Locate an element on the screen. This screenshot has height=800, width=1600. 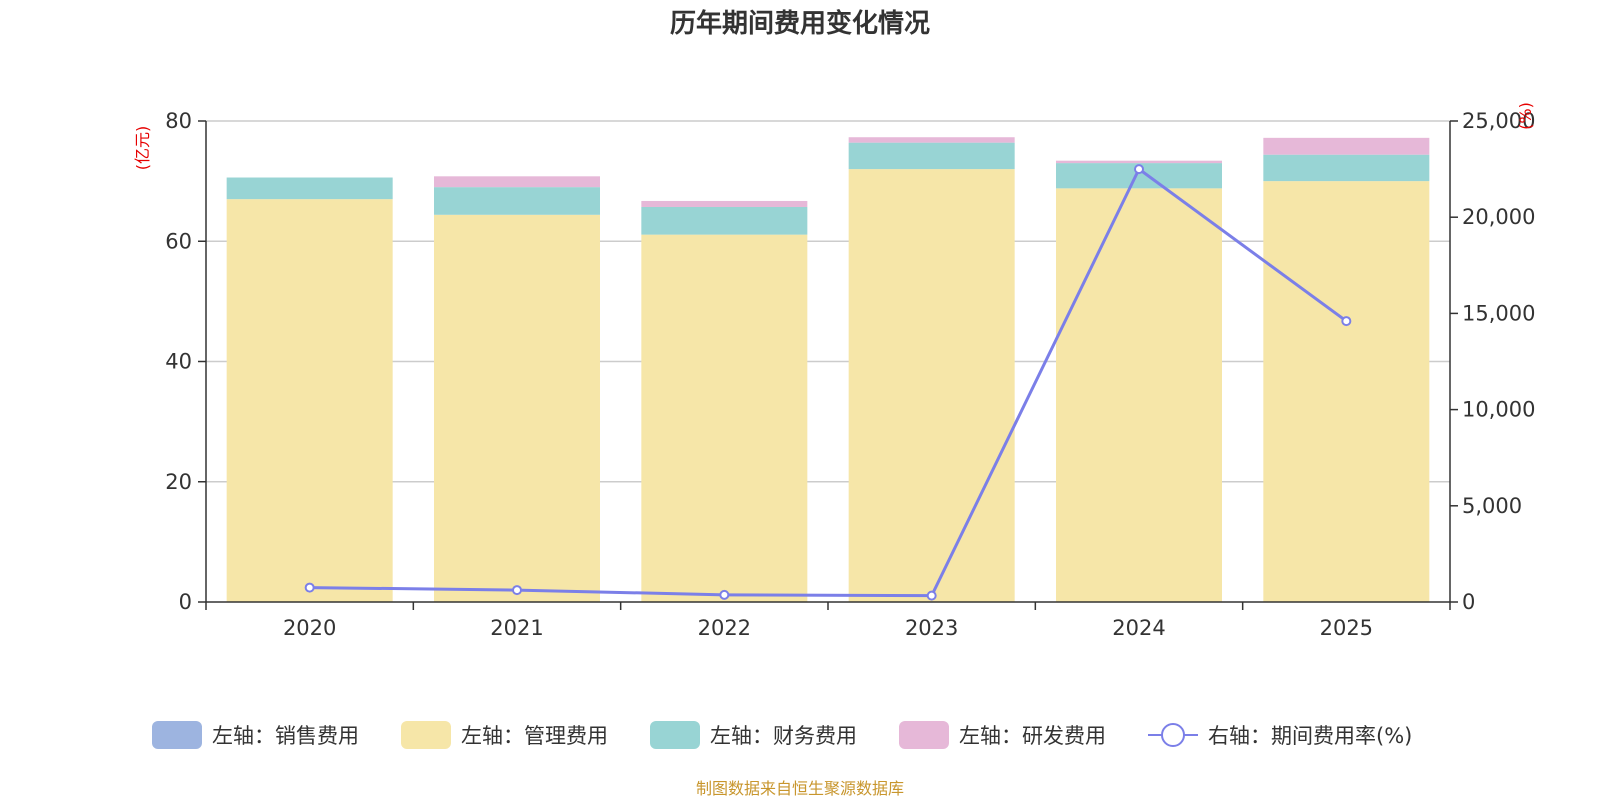
x-tick-label: 2023 is located at coordinates (931, 628).